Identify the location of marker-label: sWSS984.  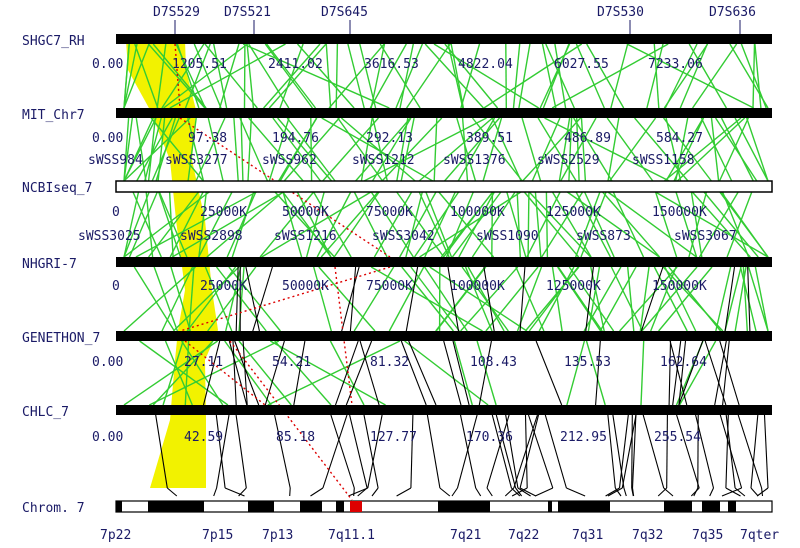
(115, 160).